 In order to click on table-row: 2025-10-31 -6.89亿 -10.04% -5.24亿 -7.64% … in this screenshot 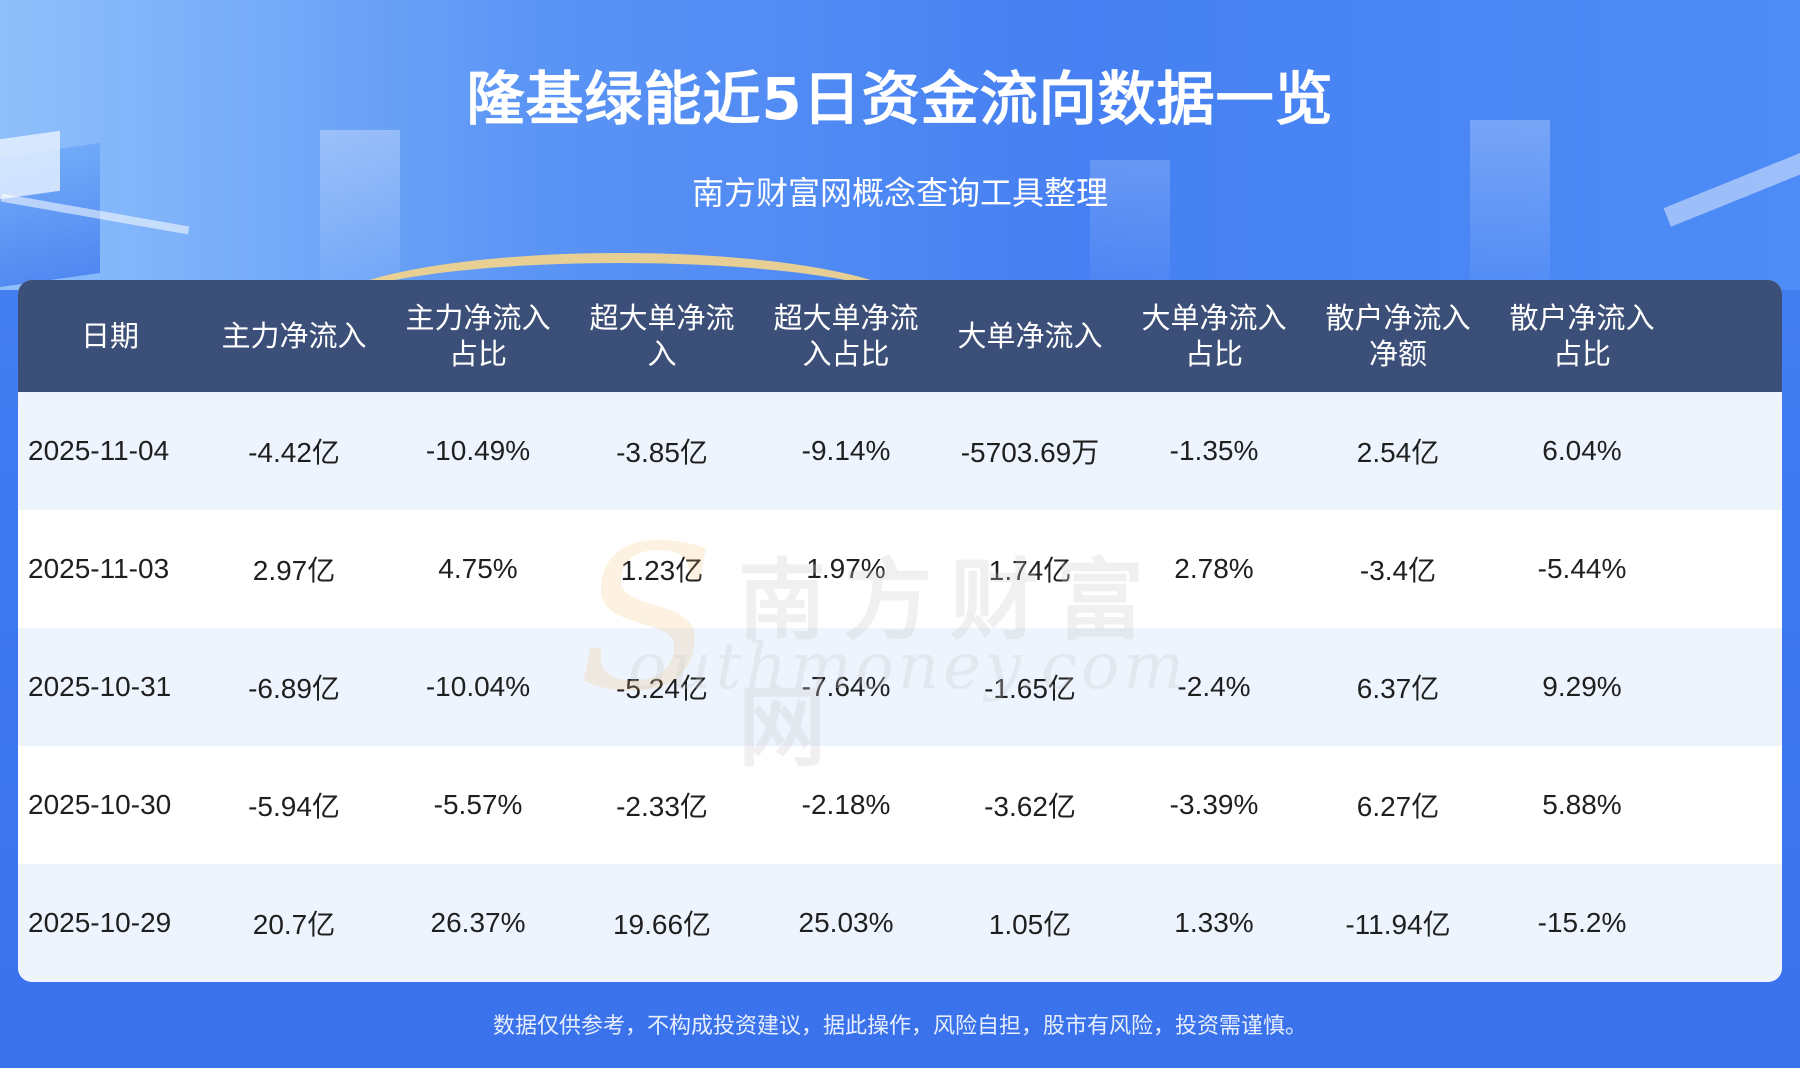, I will do `click(900, 687)`.